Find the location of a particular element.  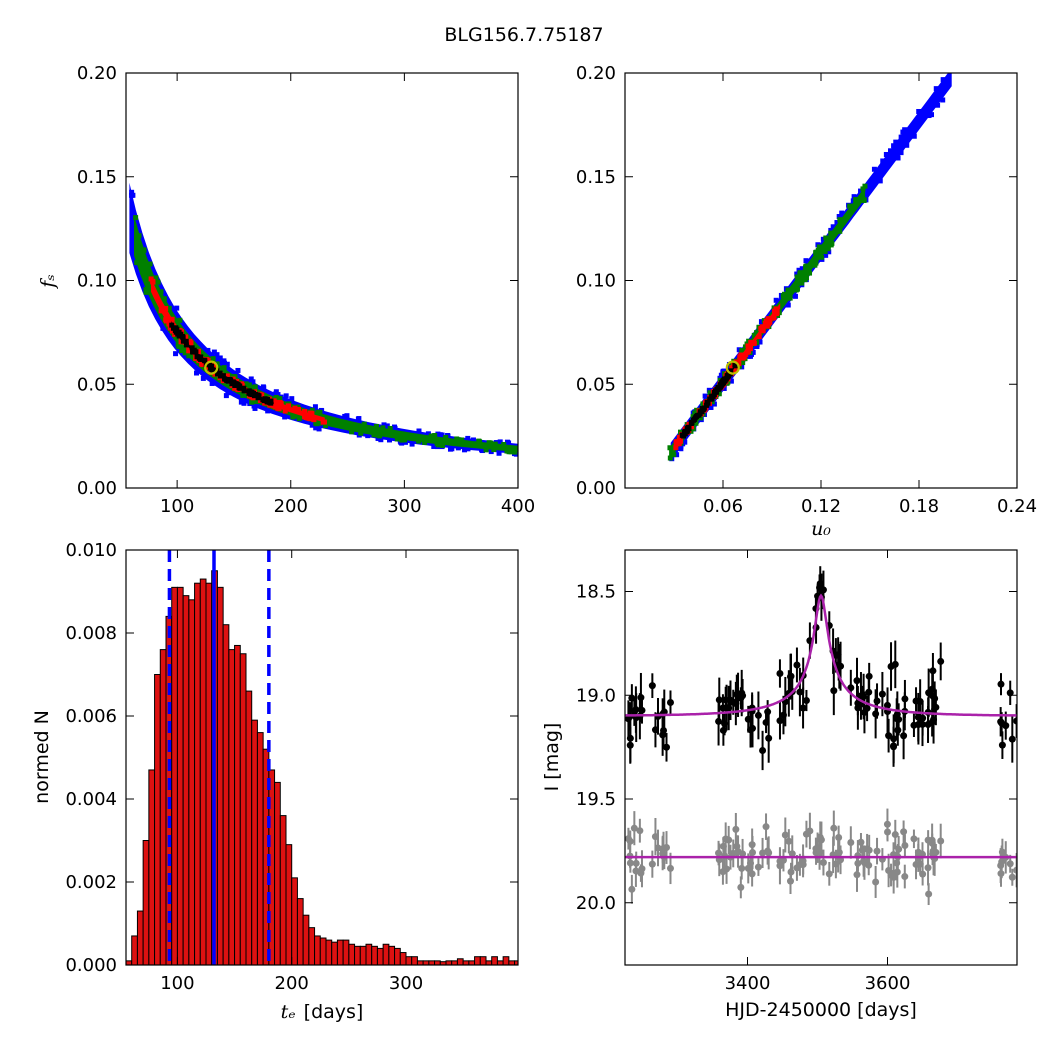

y-tick-label: 0.05 is located at coordinates (596, 384).